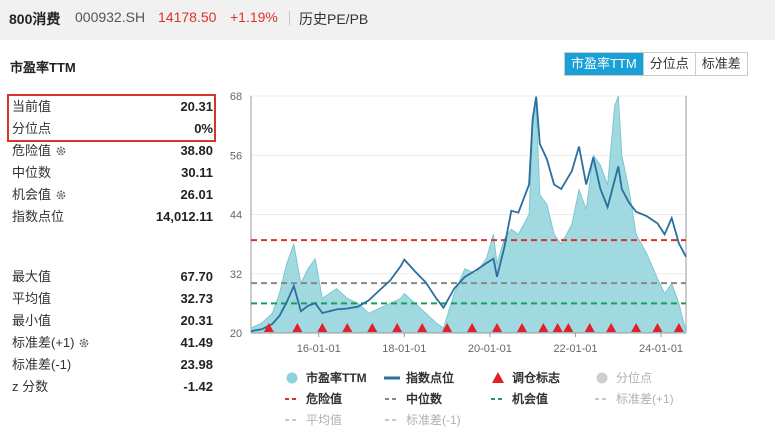 This screenshot has width=775, height=432. I want to click on stat-min: 最小值 20.31, so click(112, 321).